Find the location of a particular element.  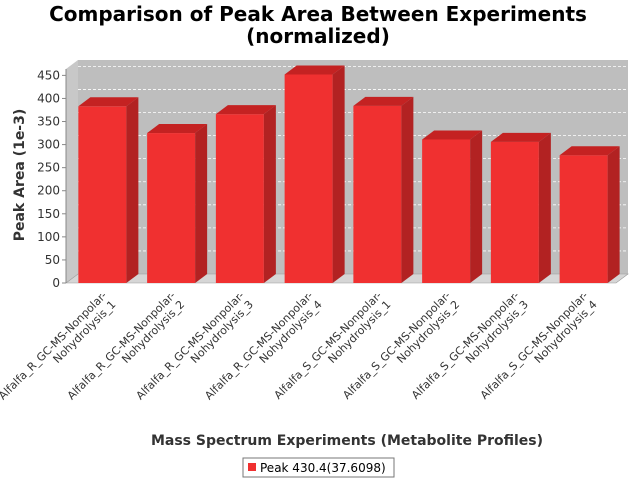

y-tick-label: 400 is located at coordinates (48, 98).